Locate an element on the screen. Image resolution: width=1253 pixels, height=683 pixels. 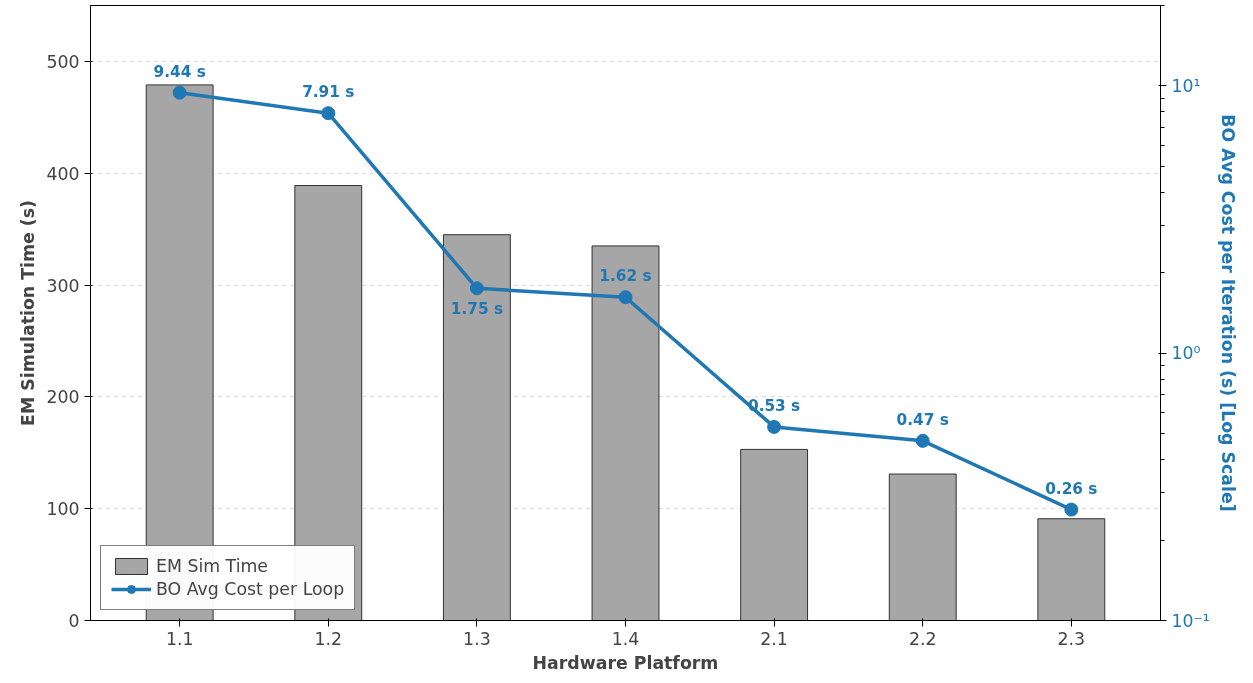
x-tick-label: 1.3 is located at coordinates (477, 638).